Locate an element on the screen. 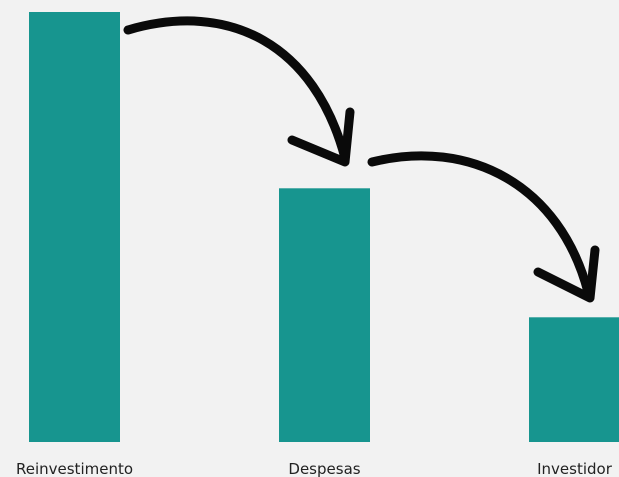  bar-investidor is located at coordinates (574, 379).